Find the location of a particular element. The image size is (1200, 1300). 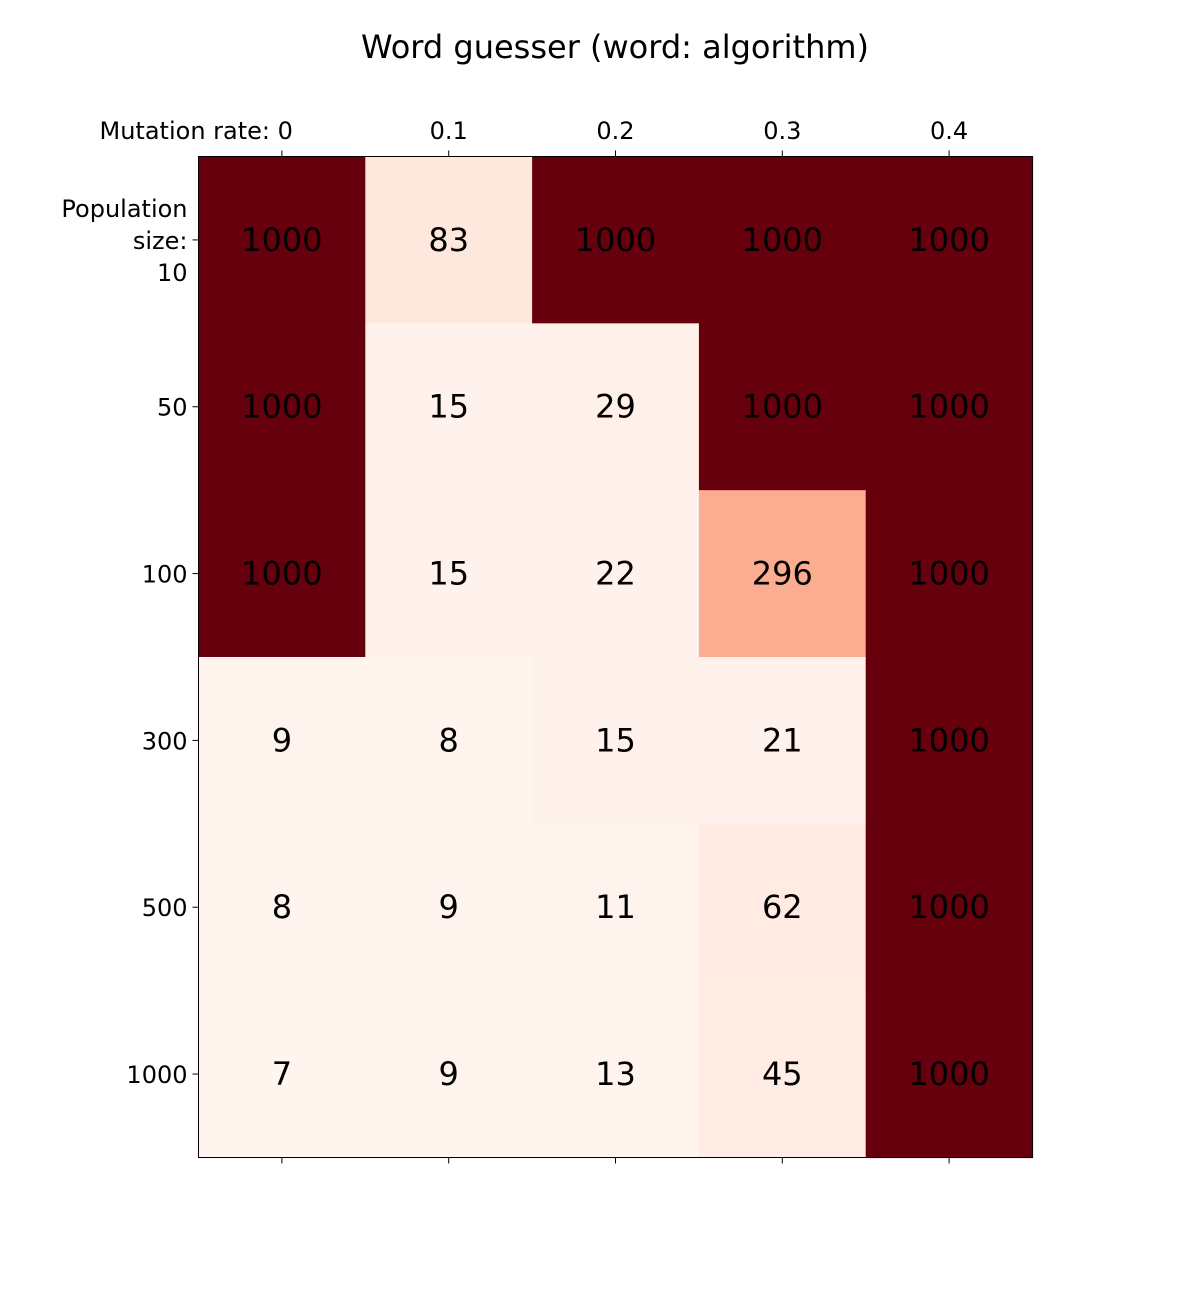

y-tick-label: 500 is located at coordinates (165, 908).